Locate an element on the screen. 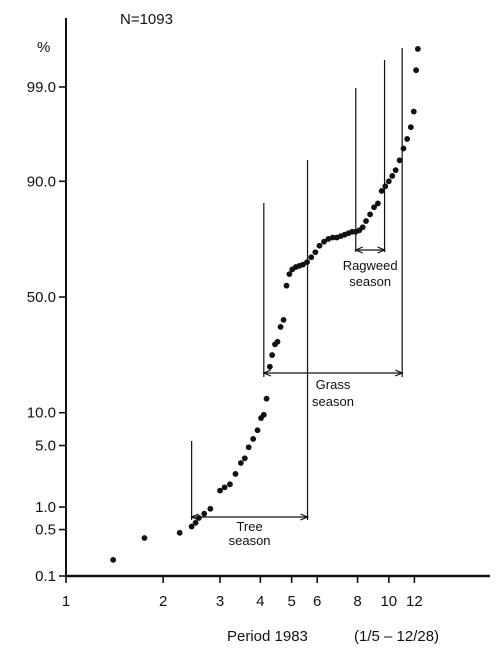 The height and width of the screenshot is (649, 501). sample-size-annotation: N=1093 is located at coordinates (146, 19).